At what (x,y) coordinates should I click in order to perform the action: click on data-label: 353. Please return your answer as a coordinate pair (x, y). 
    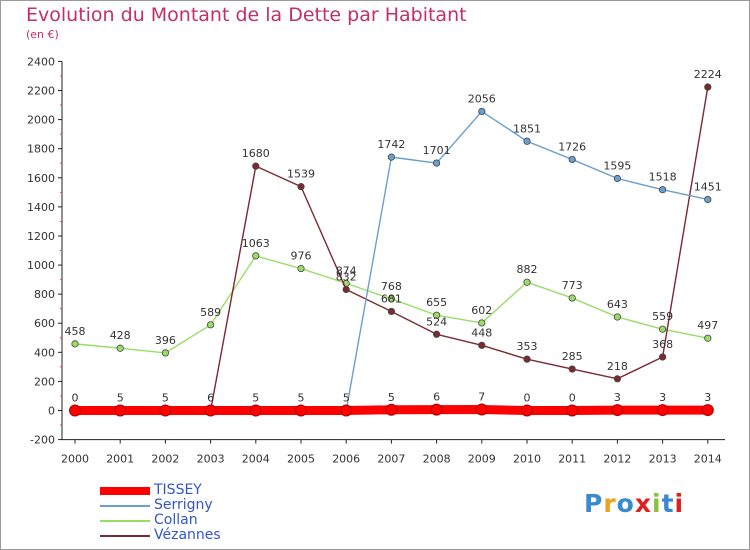
    Looking at the image, I should click on (527, 346).